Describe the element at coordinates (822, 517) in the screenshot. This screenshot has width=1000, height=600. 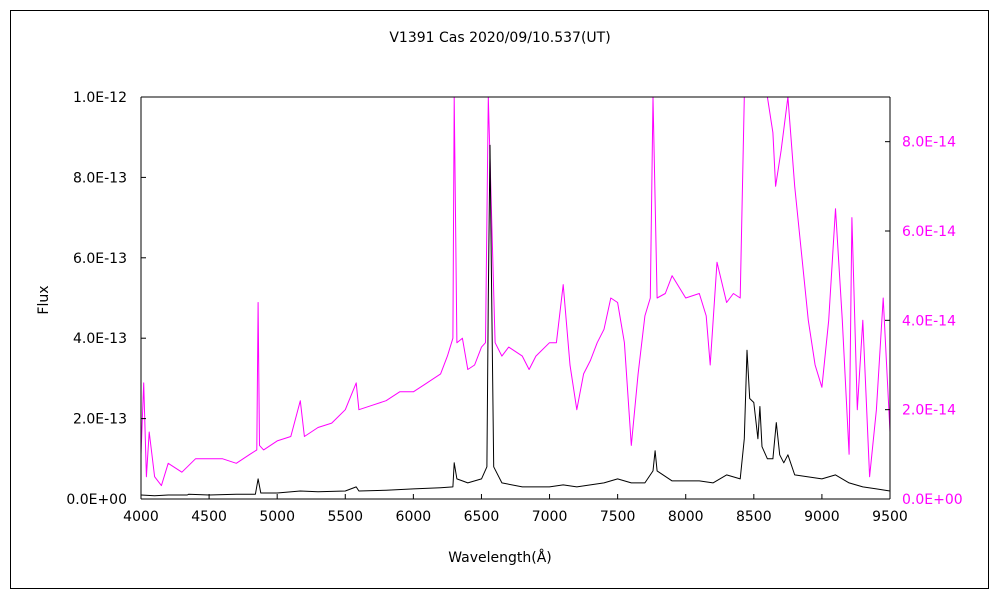
I see `x-tick-label: 9000` at that location.